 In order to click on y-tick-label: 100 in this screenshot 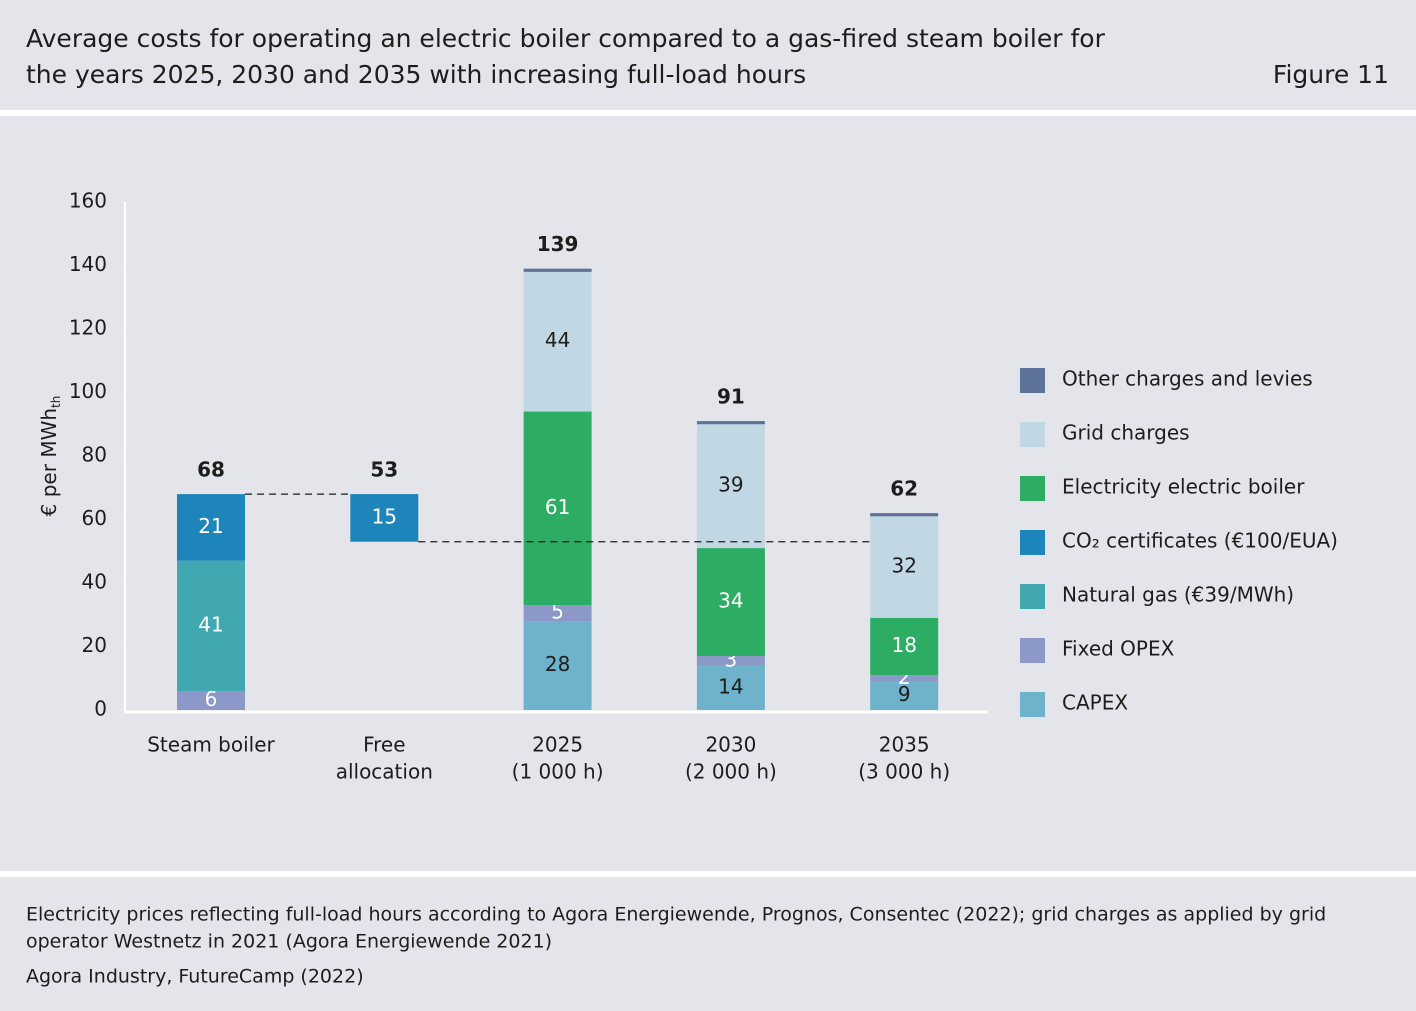, I will do `click(88, 391)`.